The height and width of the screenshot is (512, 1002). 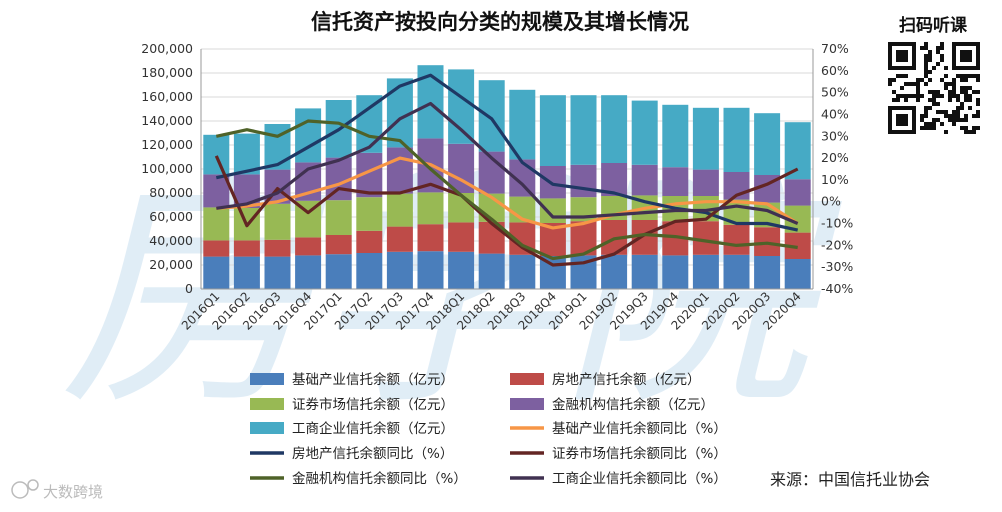 I want to click on legend-label: 房地产信托余额（亿元）, so click(x=626, y=379).